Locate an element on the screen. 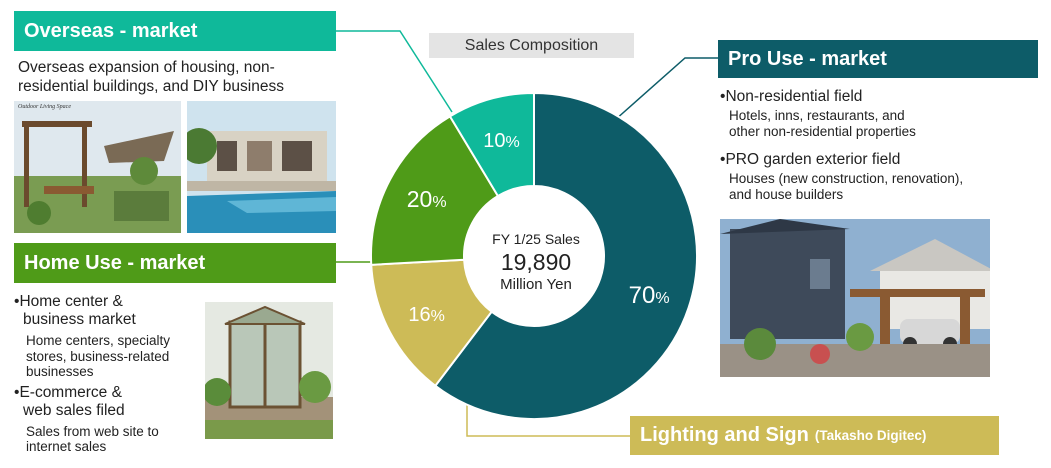 This screenshot has width=1051, height=468. lighting-subtitle: (Takasho Digitec) is located at coordinates (870, 435).